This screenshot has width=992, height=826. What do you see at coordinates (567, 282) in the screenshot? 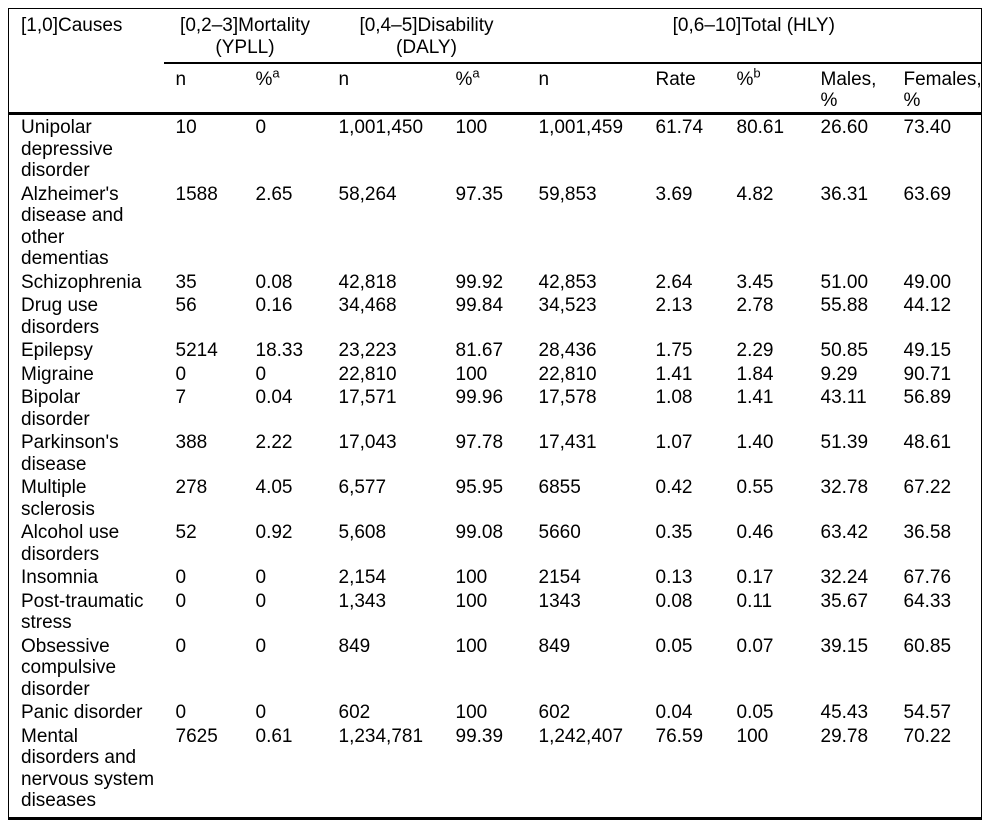
I see `data-cell: 42,853` at bounding box center [567, 282].